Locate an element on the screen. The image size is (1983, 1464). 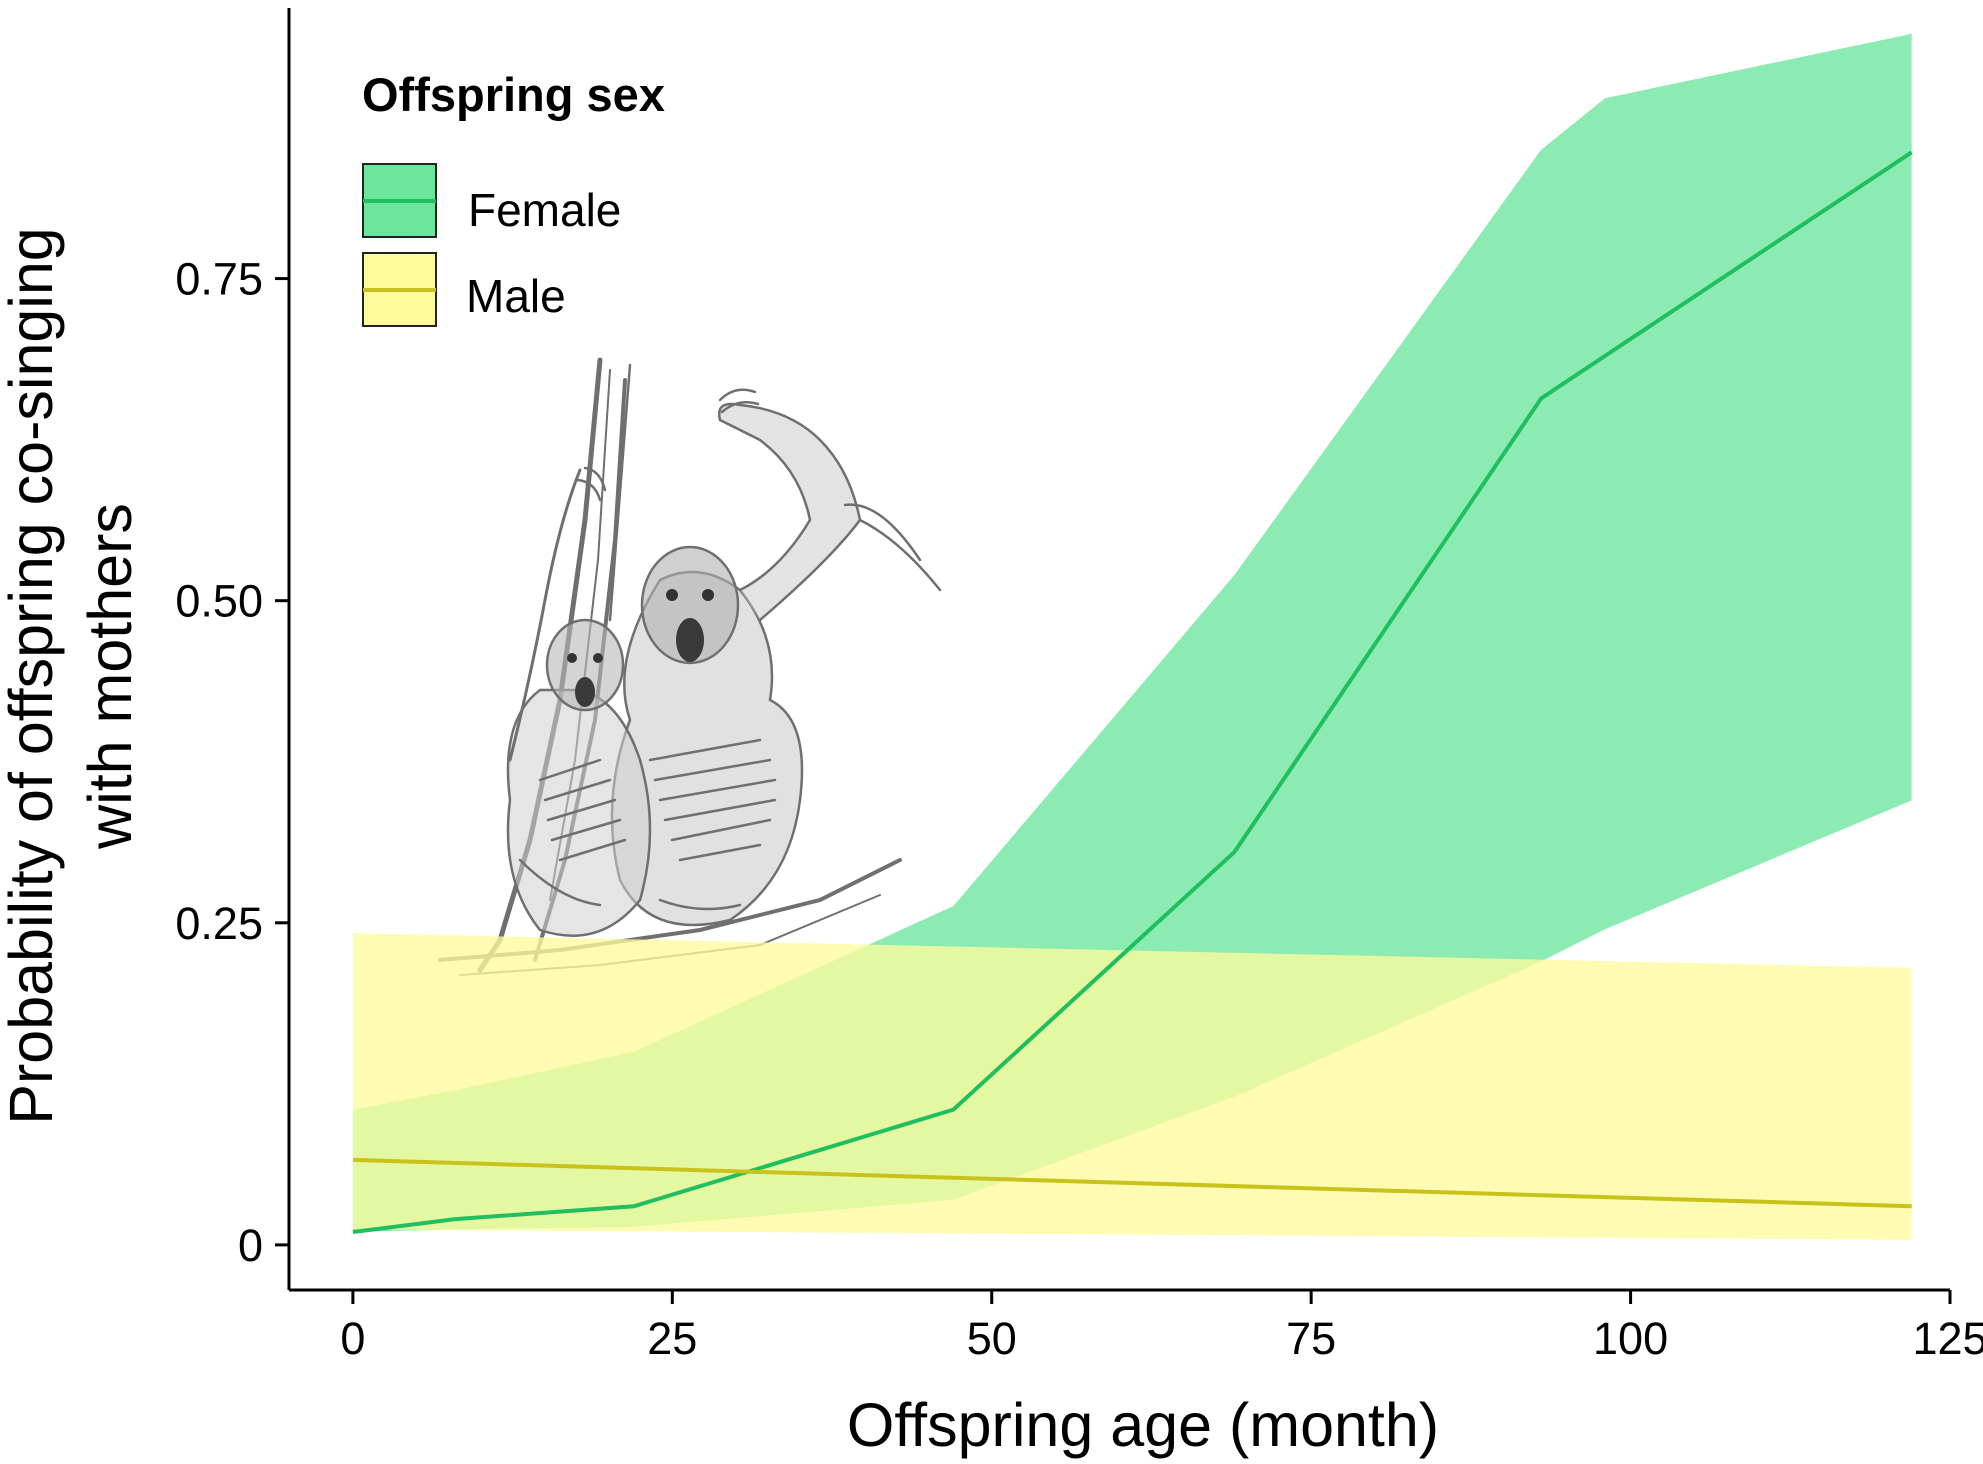
x-tick-label: 50 is located at coordinates (992, 1338).